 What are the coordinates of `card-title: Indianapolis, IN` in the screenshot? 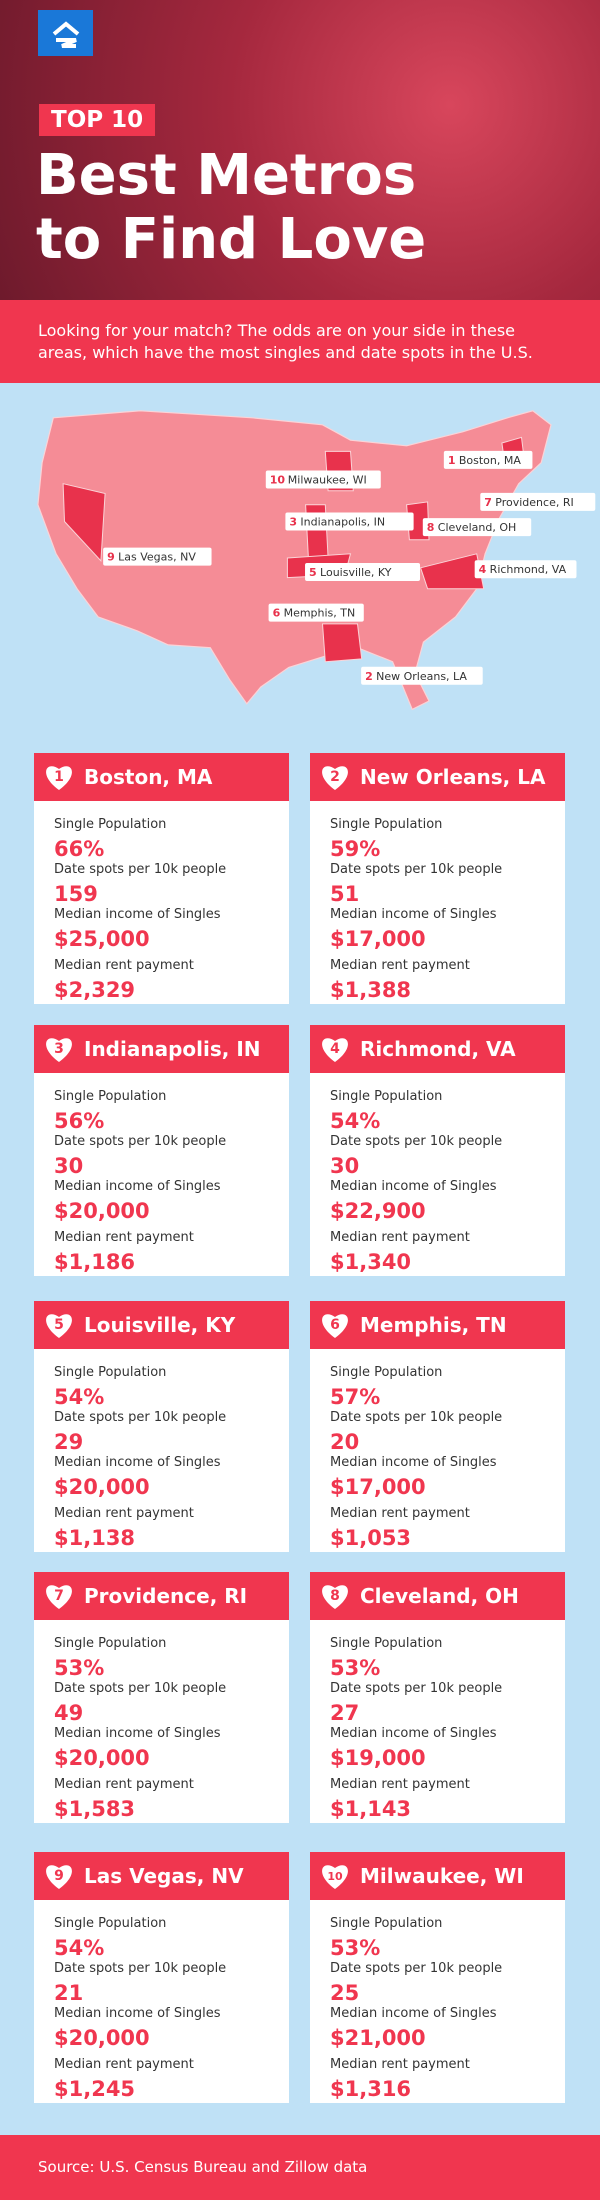 It's located at (172, 1049).